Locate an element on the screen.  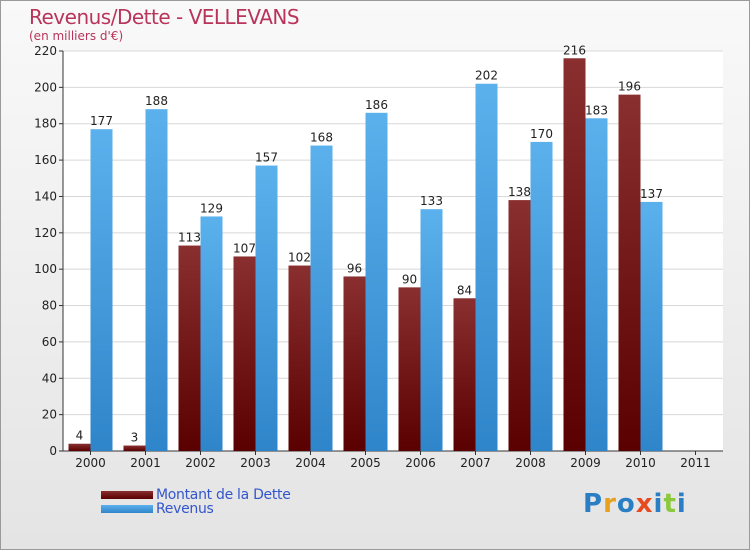
data-label: 177 is located at coordinates (101, 121).